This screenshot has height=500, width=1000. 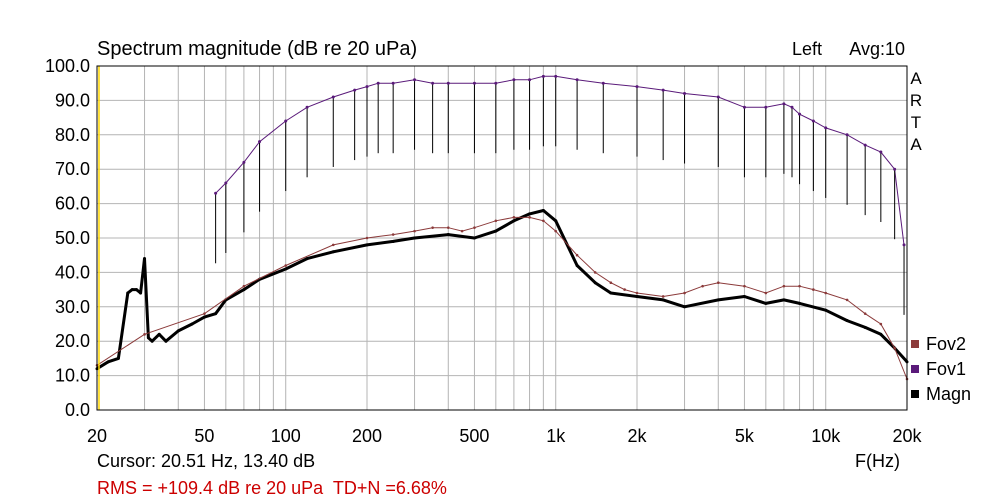 I want to click on x-tick-label: 100, so click(x=286, y=436).